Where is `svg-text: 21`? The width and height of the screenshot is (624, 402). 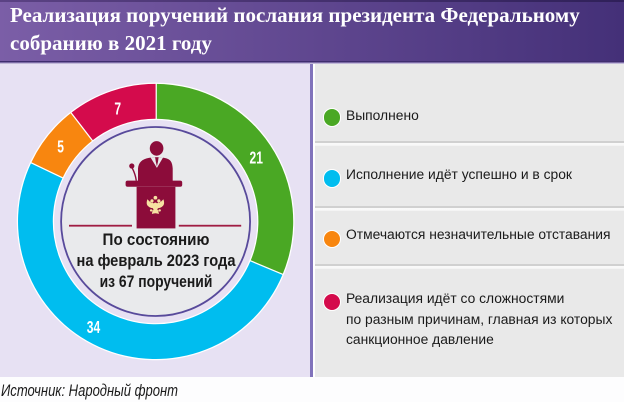 svg-text: 21 is located at coordinates (256, 158).